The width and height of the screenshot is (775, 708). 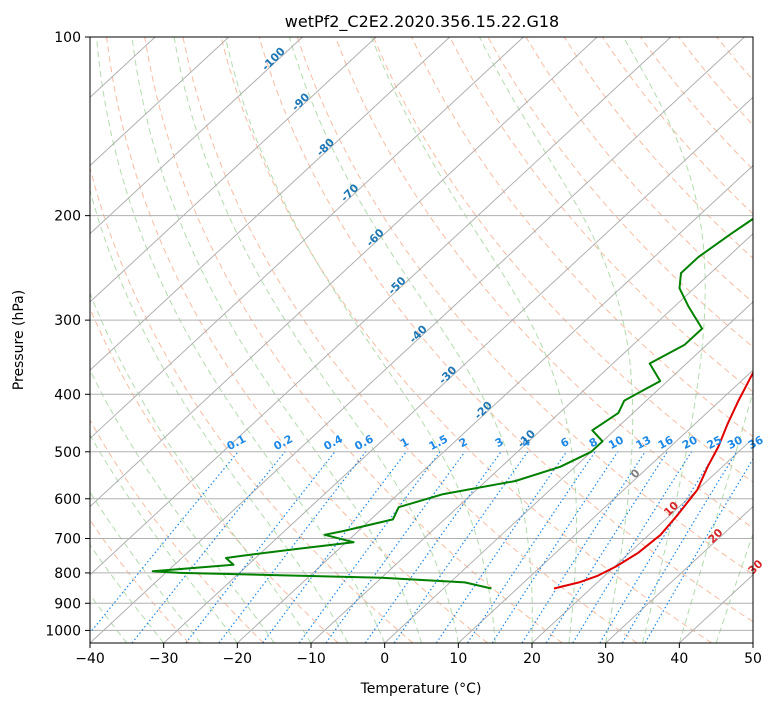 What do you see at coordinates (690, 442) in the screenshot?
I see `mixing-ratio-label: 20` at bounding box center [690, 442].